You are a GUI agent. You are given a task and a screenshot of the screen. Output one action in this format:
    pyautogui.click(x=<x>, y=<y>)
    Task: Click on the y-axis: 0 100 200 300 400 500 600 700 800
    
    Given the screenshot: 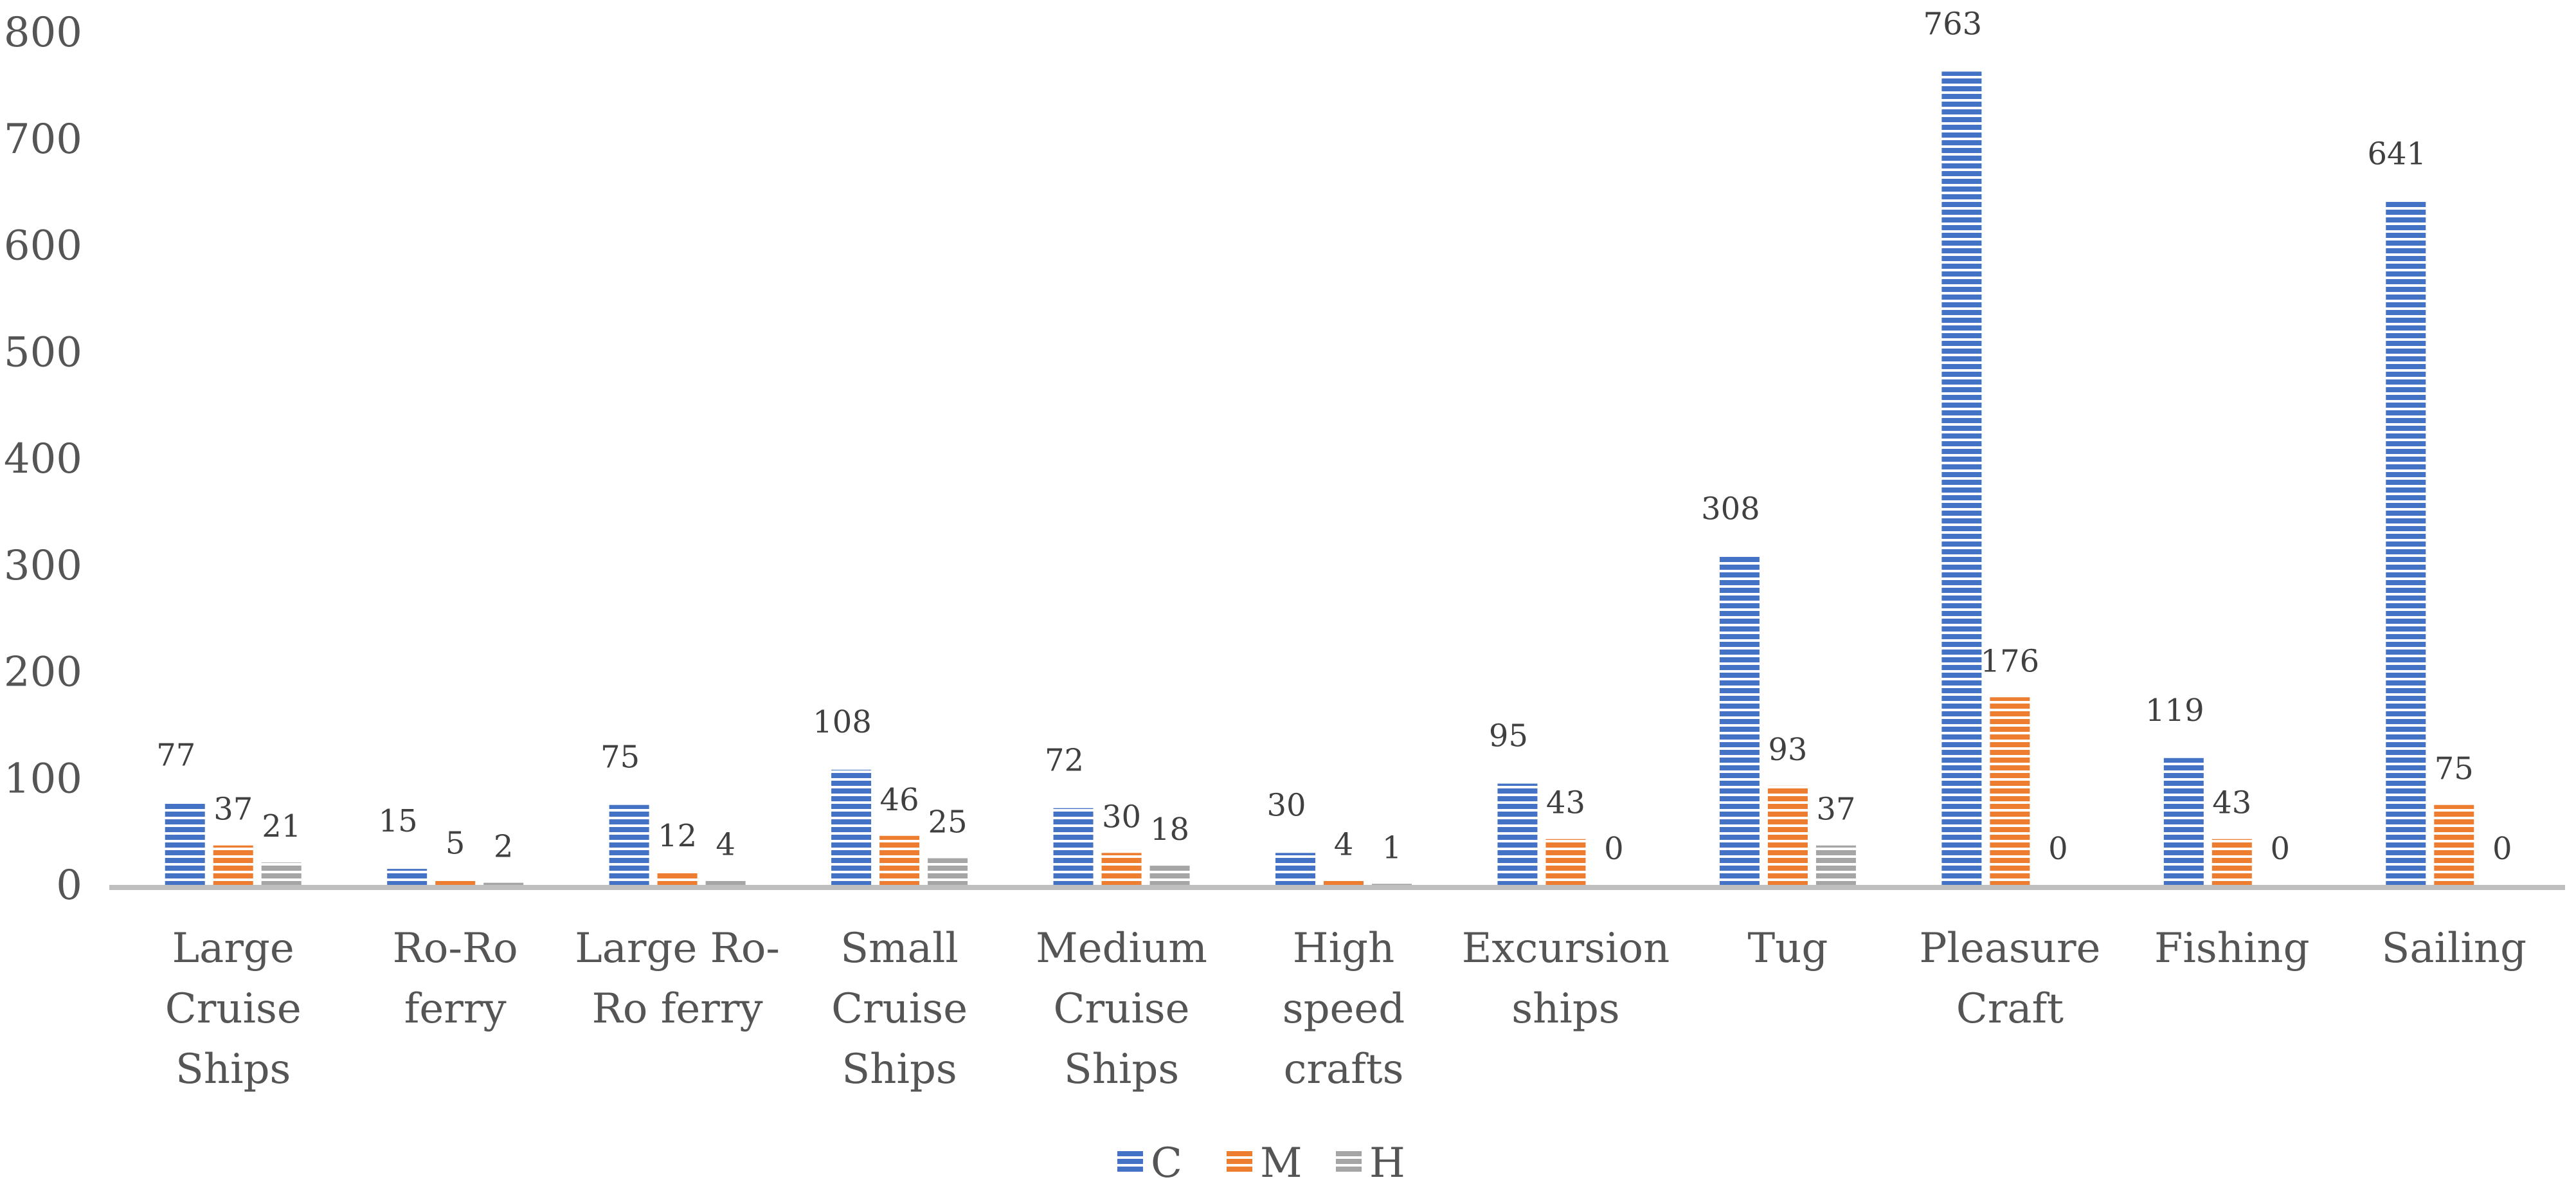 What is the action you would take?
    pyautogui.click(x=43, y=459)
    